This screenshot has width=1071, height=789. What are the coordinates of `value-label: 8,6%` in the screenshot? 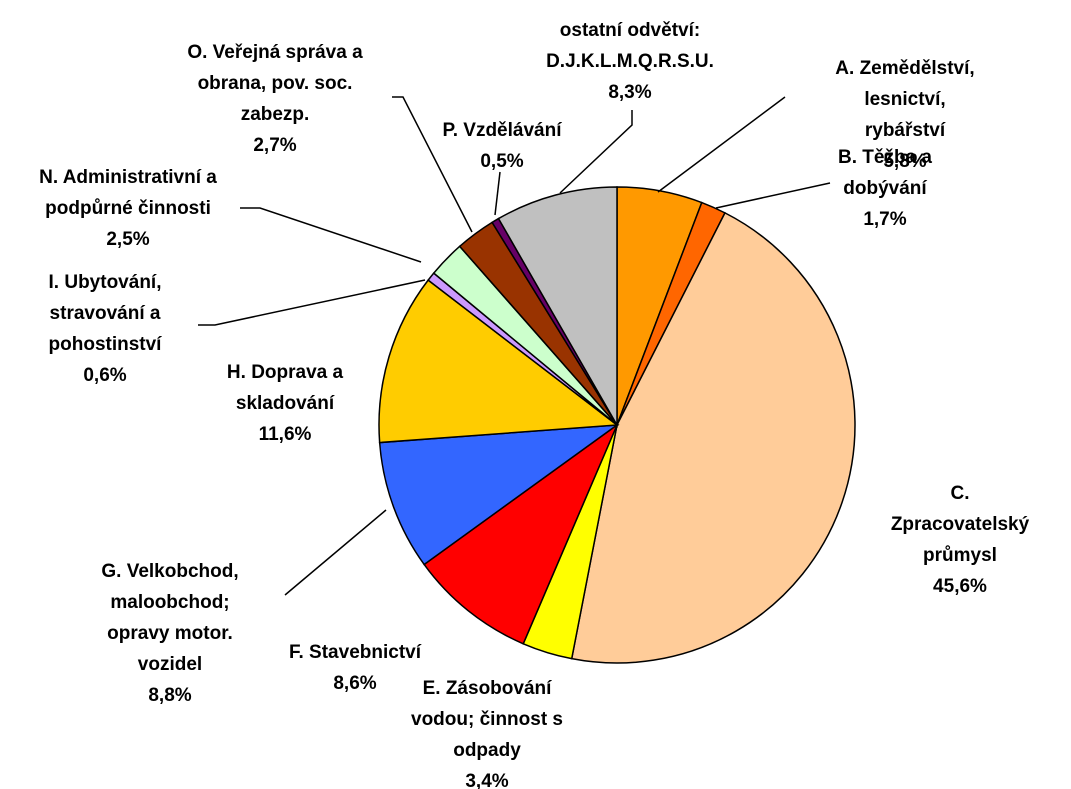 It's located at (355, 683).